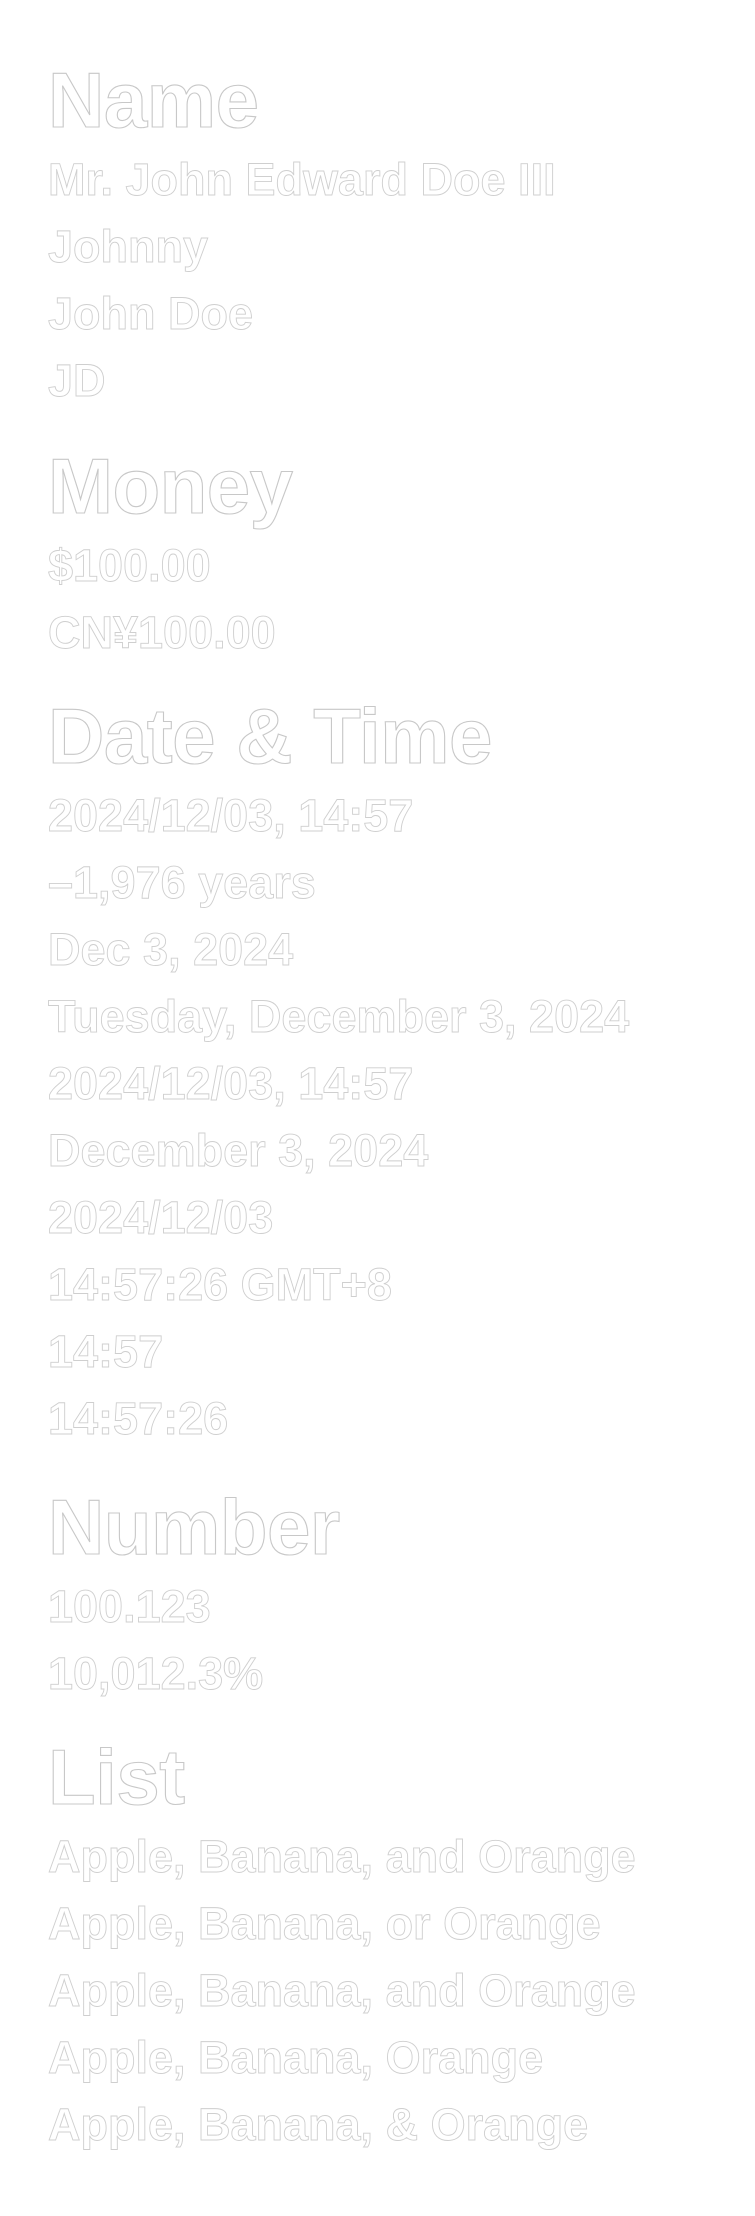  What do you see at coordinates (161, 1218) in the screenshot?
I see `datetime-row: 2024/12/03` at bounding box center [161, 1218].